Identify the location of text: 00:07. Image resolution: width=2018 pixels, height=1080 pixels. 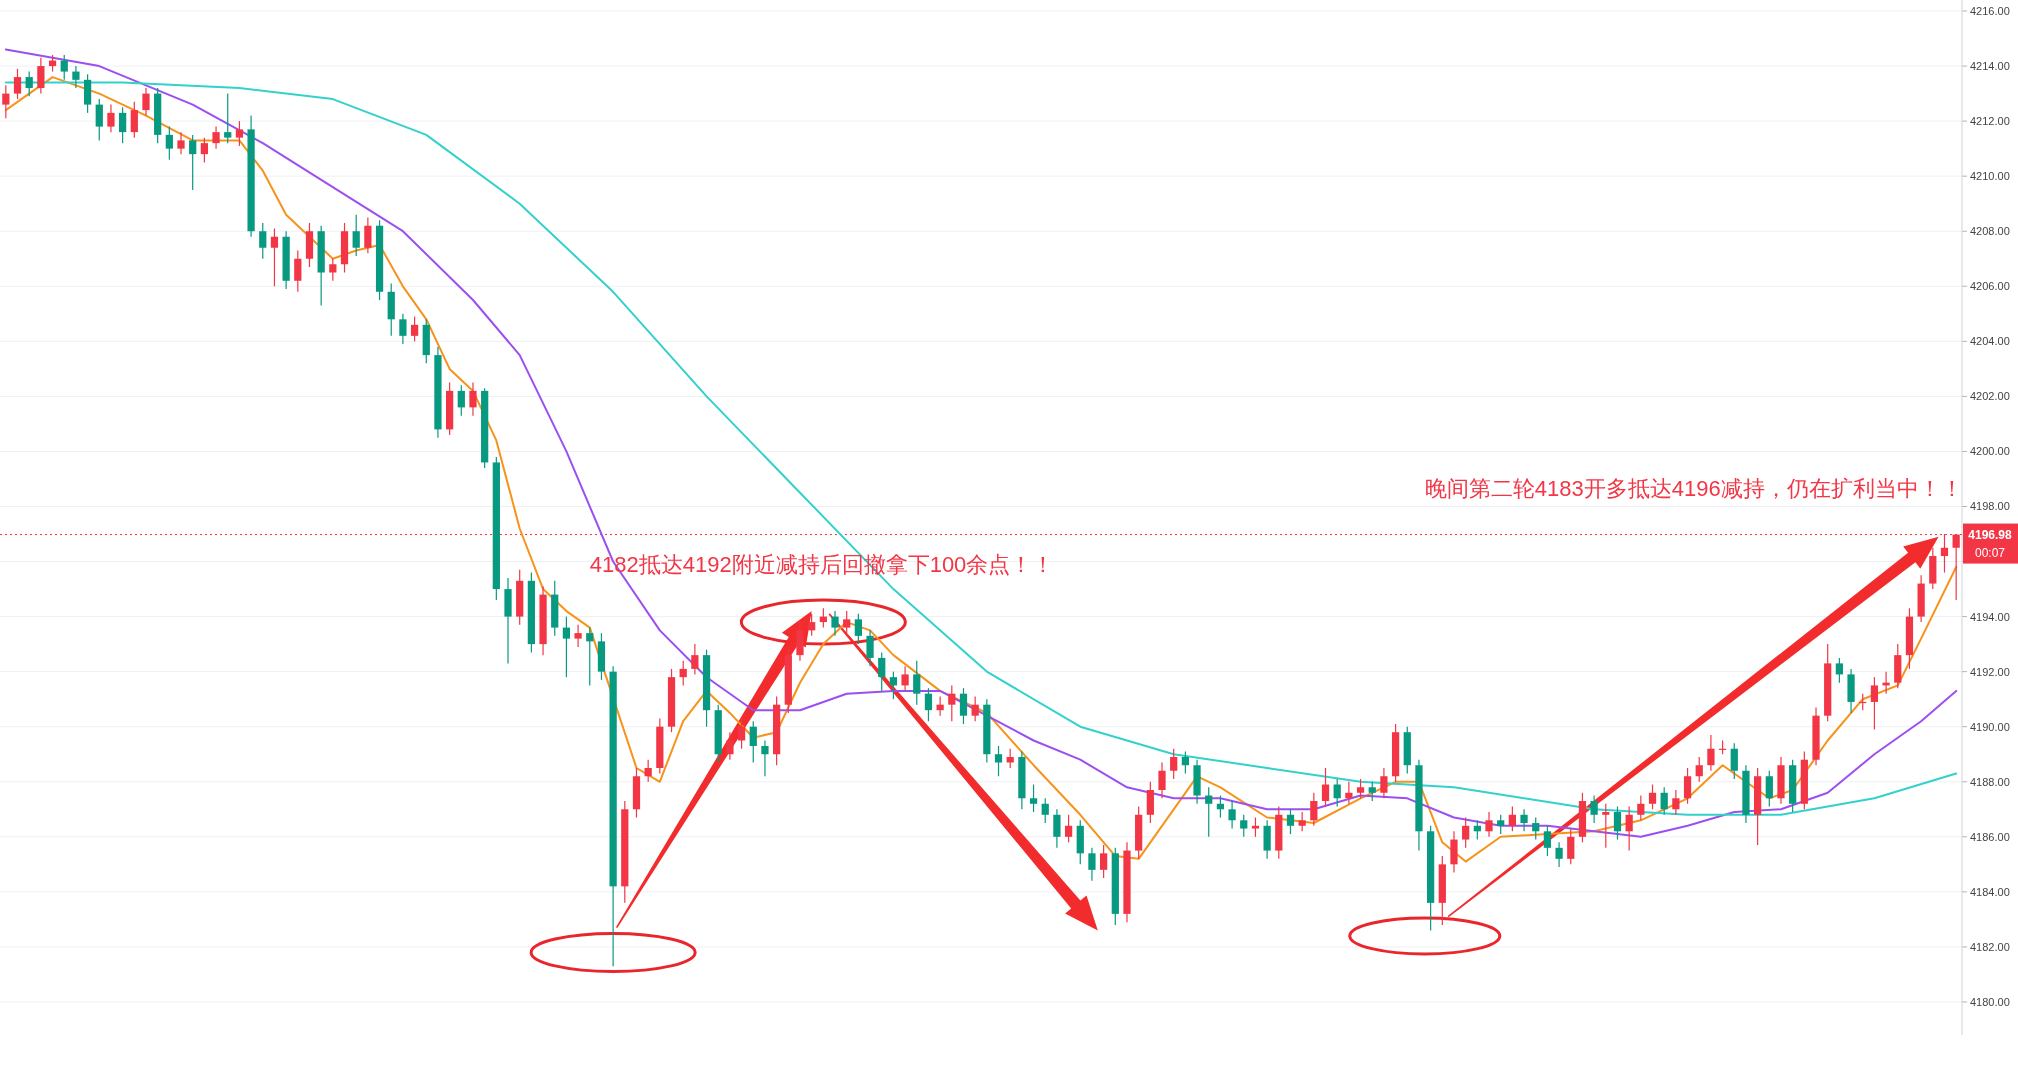
(1990, 552).